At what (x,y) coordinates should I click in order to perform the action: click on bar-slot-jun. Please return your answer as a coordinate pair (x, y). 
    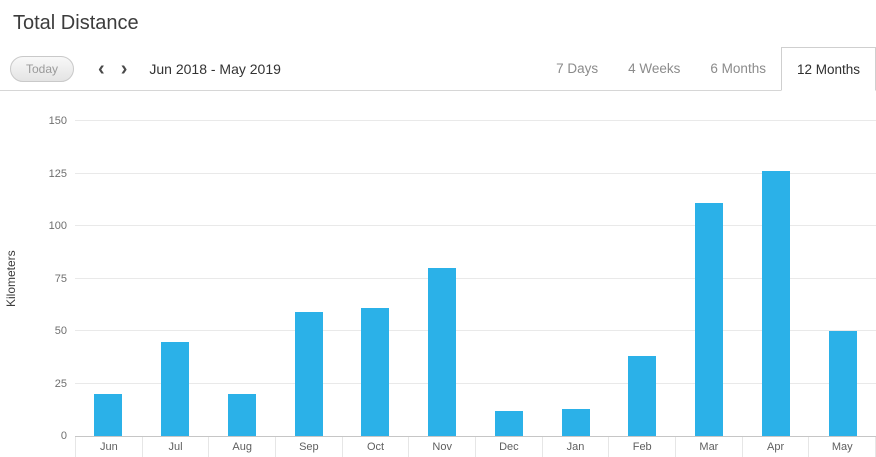
    Looking at the image, I should click on (108, 278).